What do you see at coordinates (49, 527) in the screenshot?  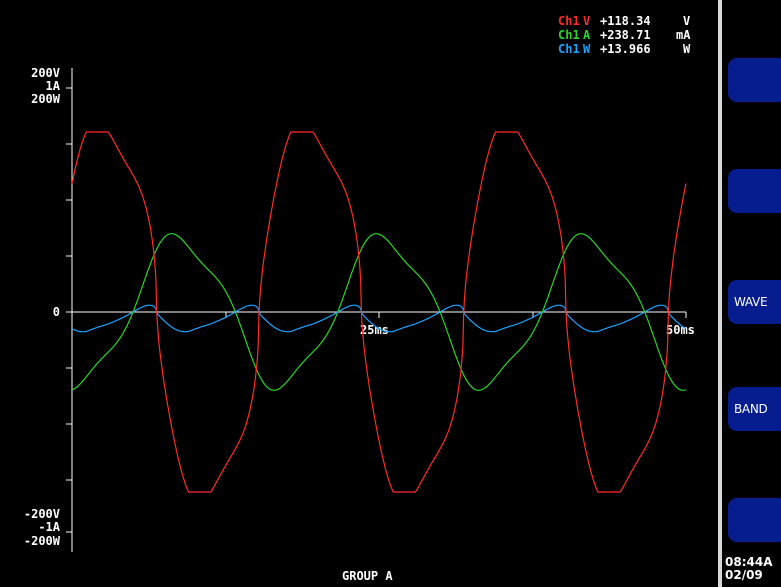 I see `y-bottom-current-label: -1A` at bounding box center [49, 527].